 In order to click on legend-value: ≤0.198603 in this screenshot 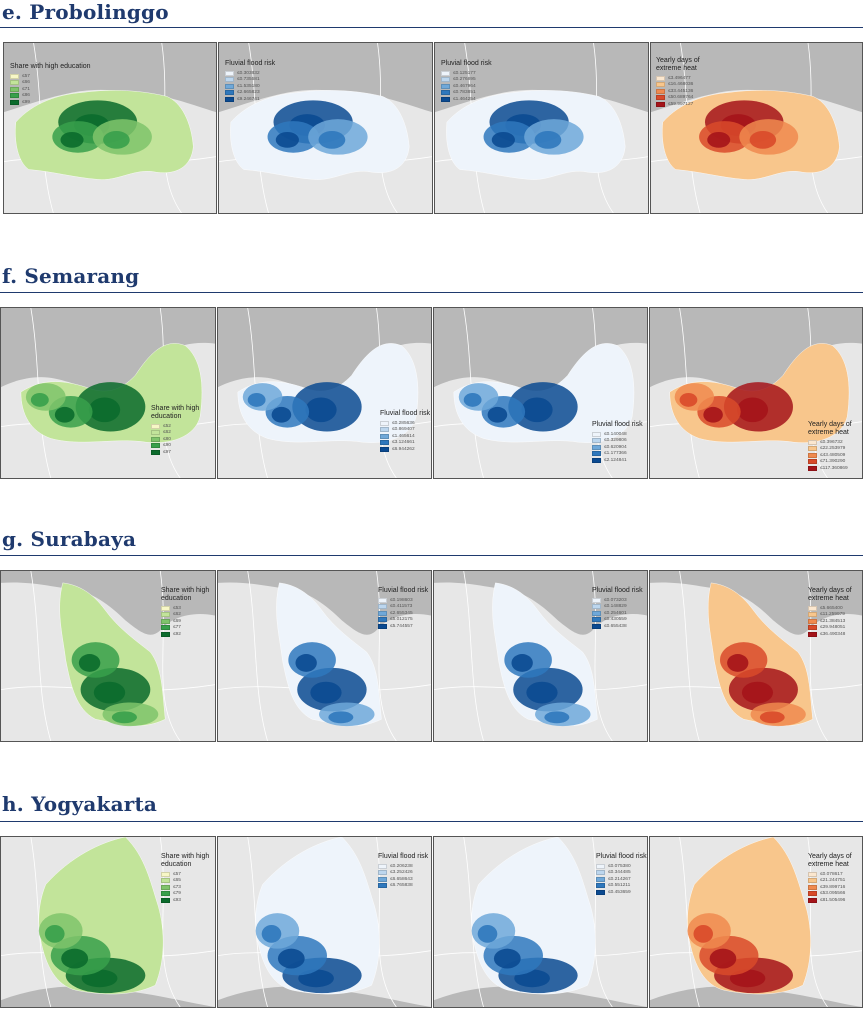, I will do `click(401, 600)`.